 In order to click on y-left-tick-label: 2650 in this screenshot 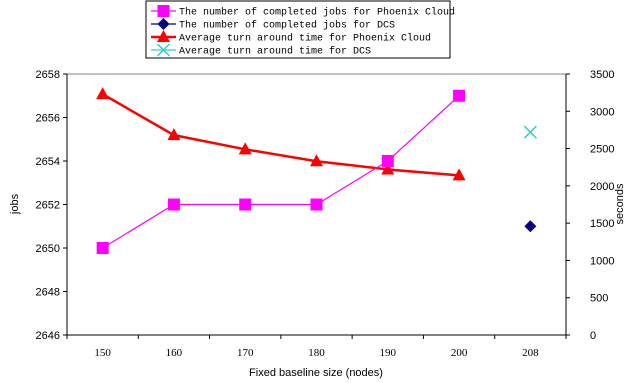, I will do `click(48, 249)`.